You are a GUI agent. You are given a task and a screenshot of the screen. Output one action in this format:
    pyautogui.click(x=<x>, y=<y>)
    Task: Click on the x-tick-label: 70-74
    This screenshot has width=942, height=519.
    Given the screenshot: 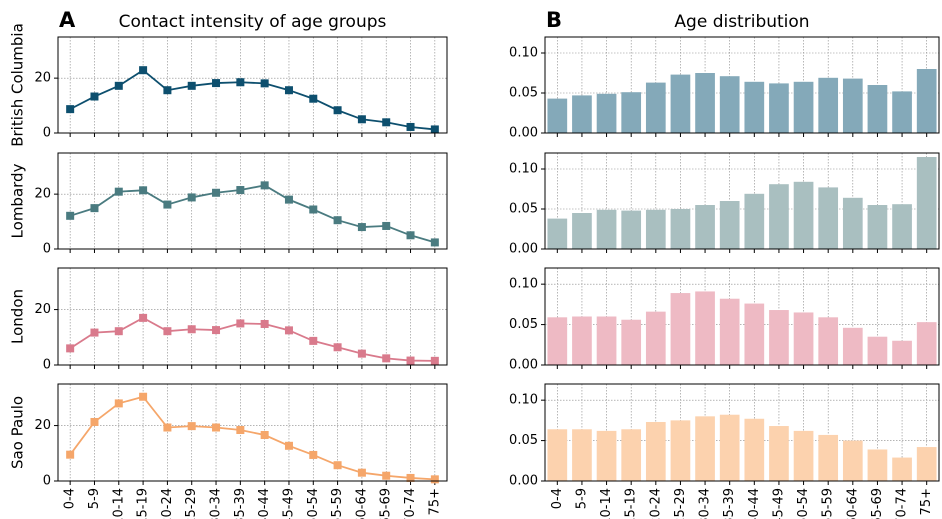 What is the action you would take?
    pyautogui.click(x=410, y=503)
    